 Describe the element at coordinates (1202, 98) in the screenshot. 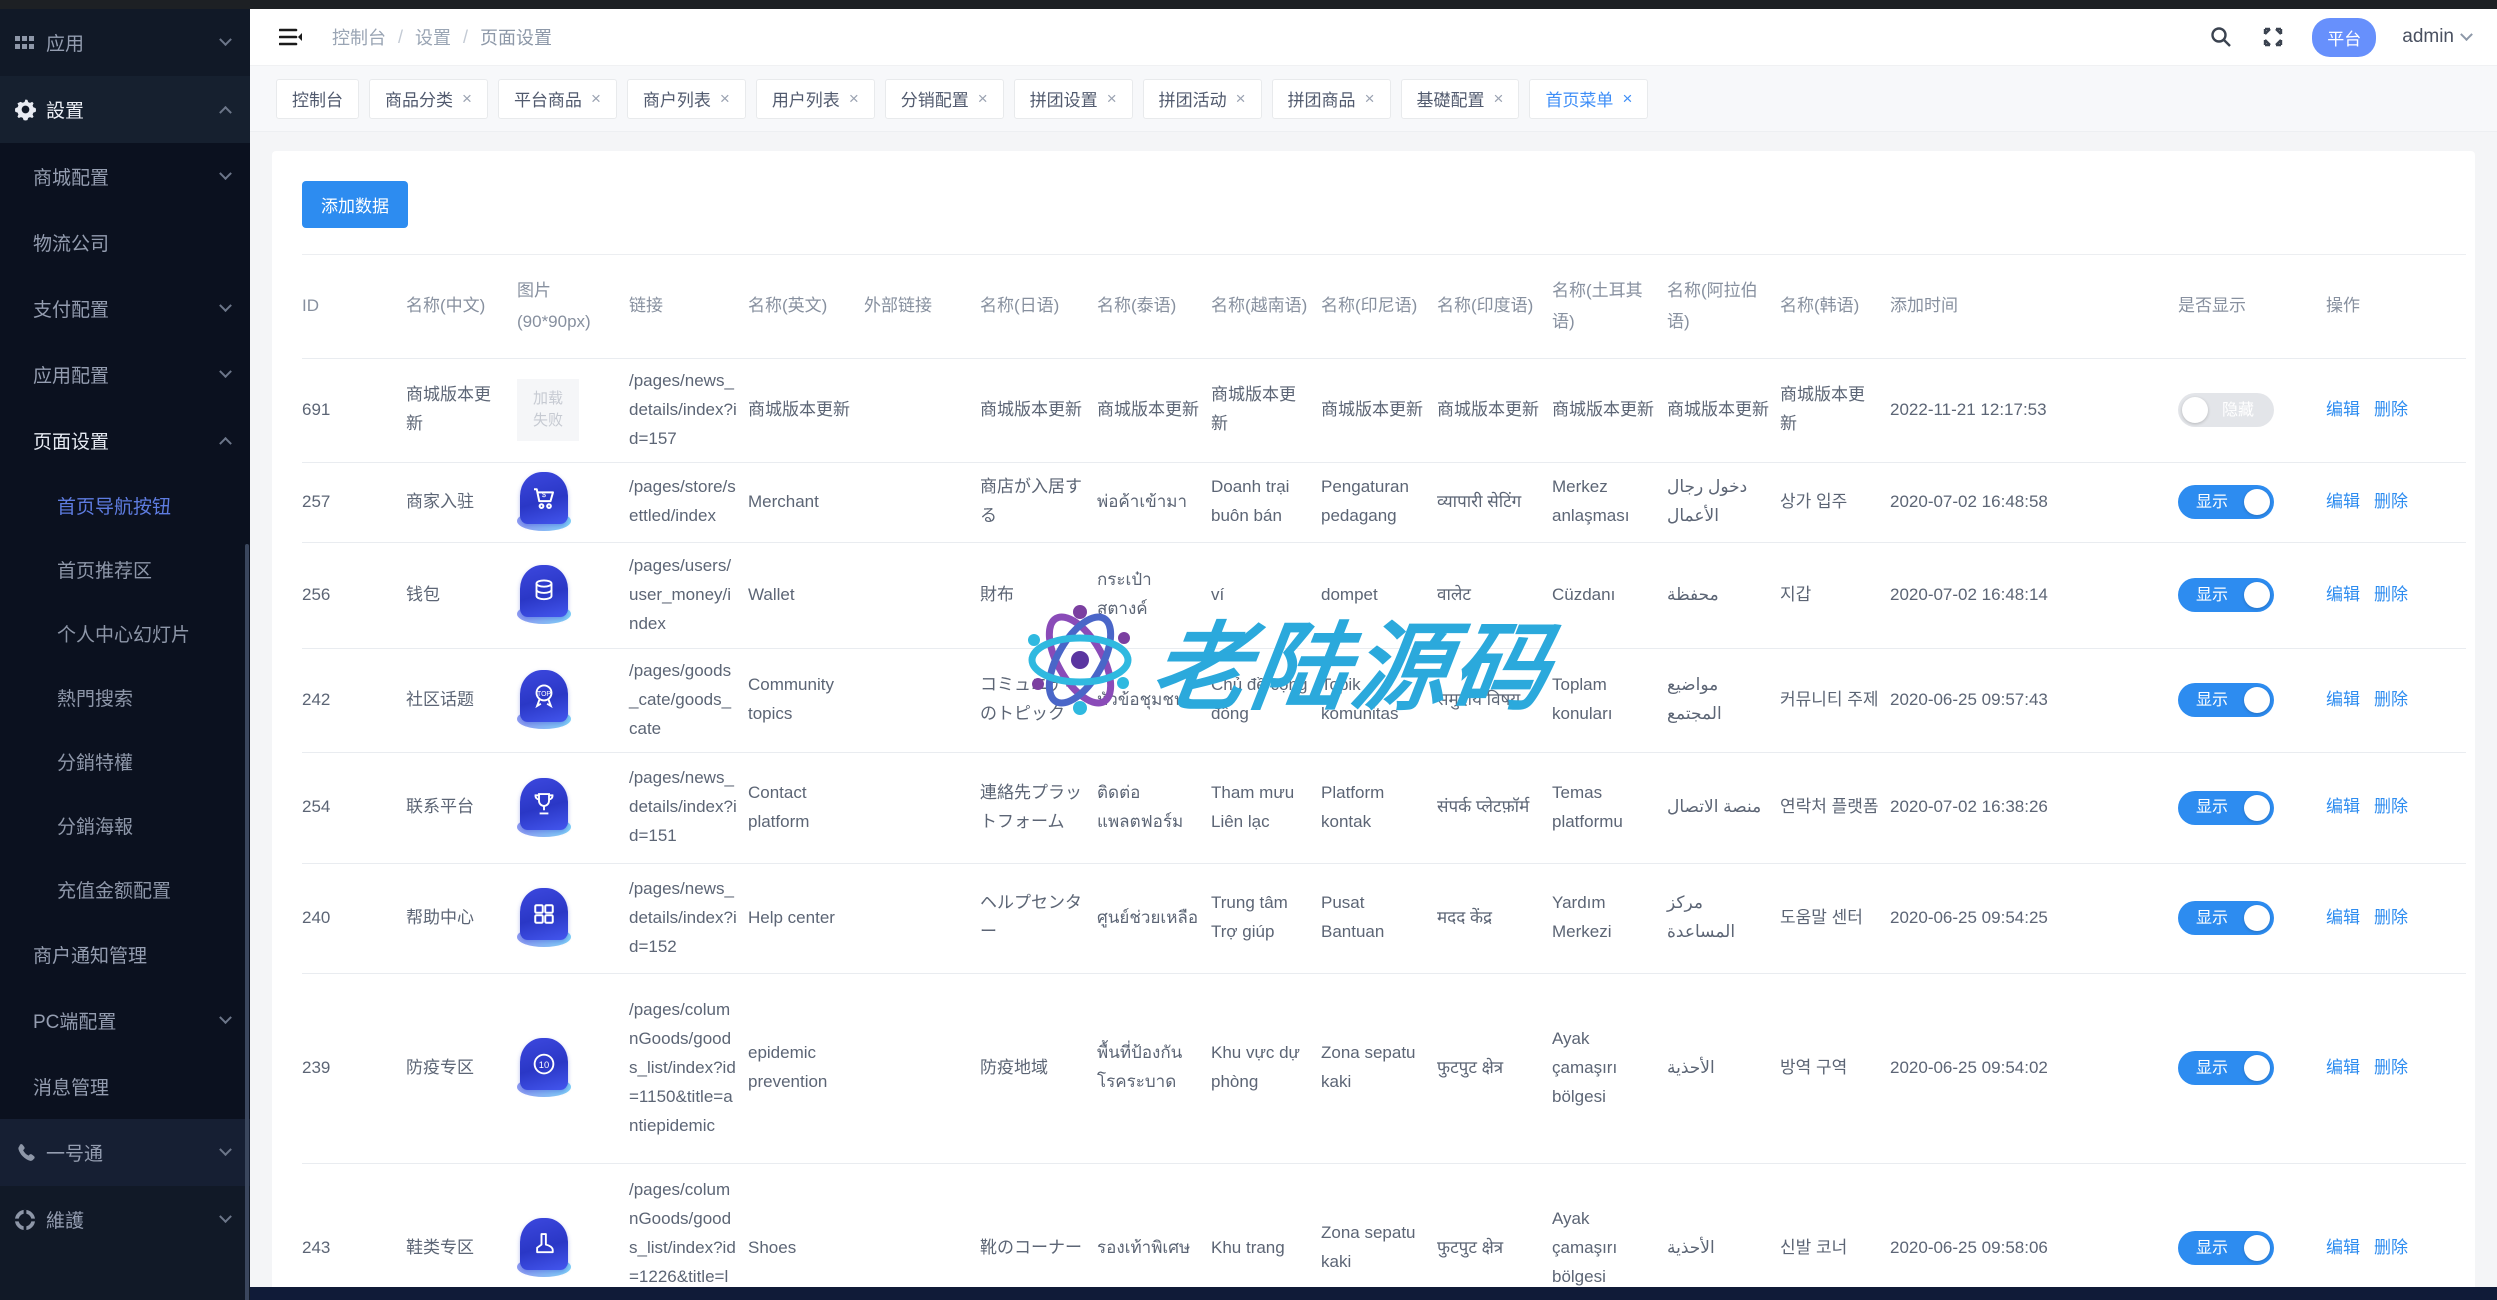

I see `tab-7: 拼团活动 ×` at that location.